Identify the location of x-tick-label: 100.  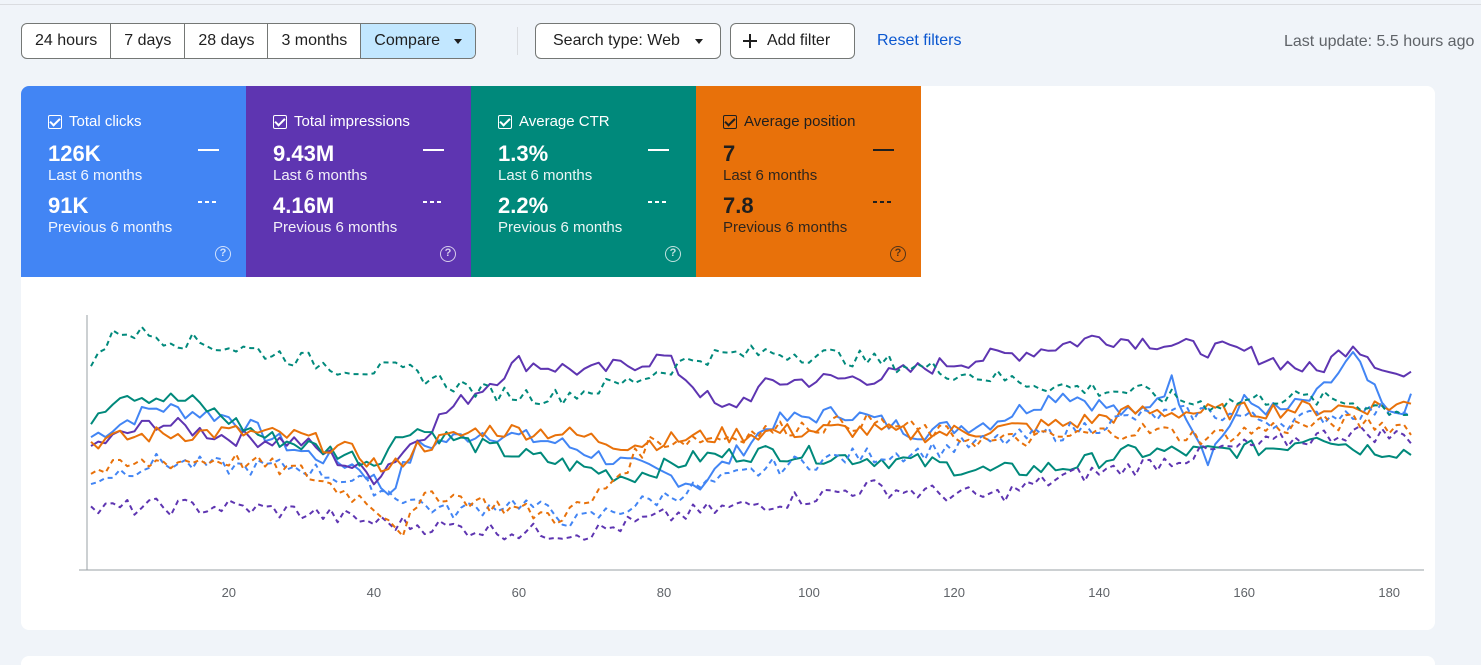
(809, 592).